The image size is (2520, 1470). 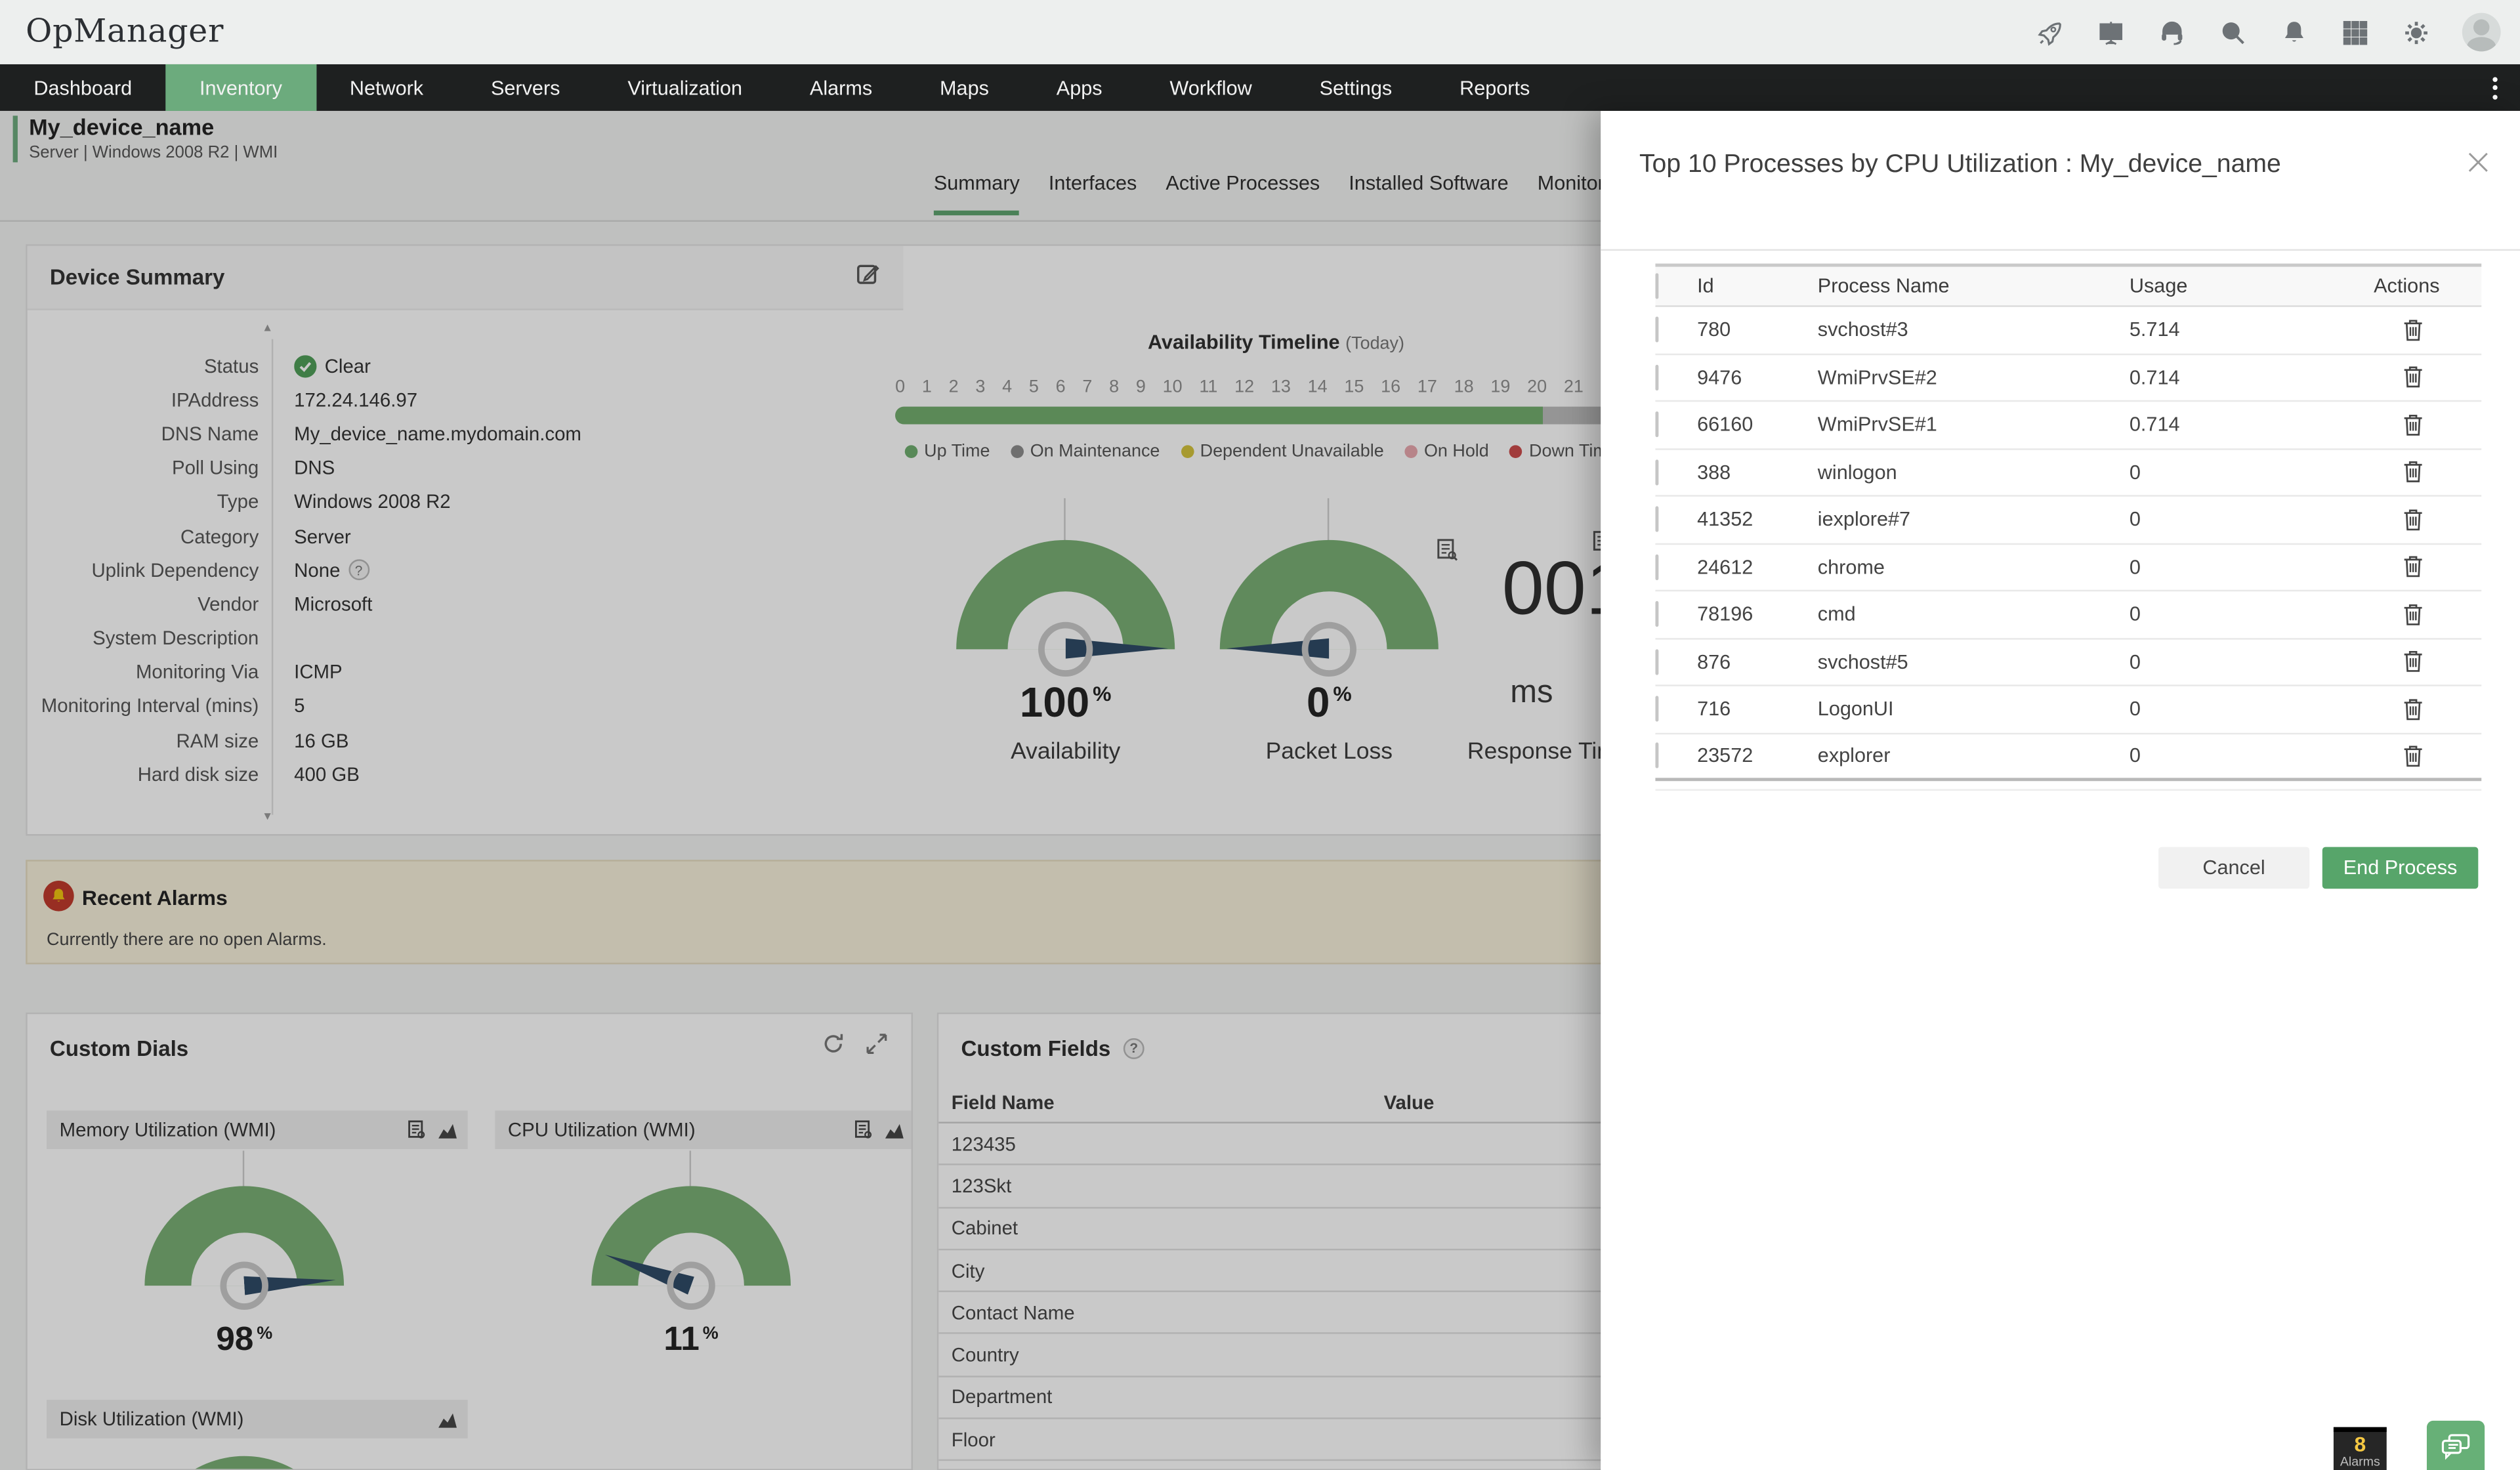 What do you see at coordinates (2068, 568) in the screenshot?
I see `process-row: 24612 chrome 0` at bounding box center [2068, 568].